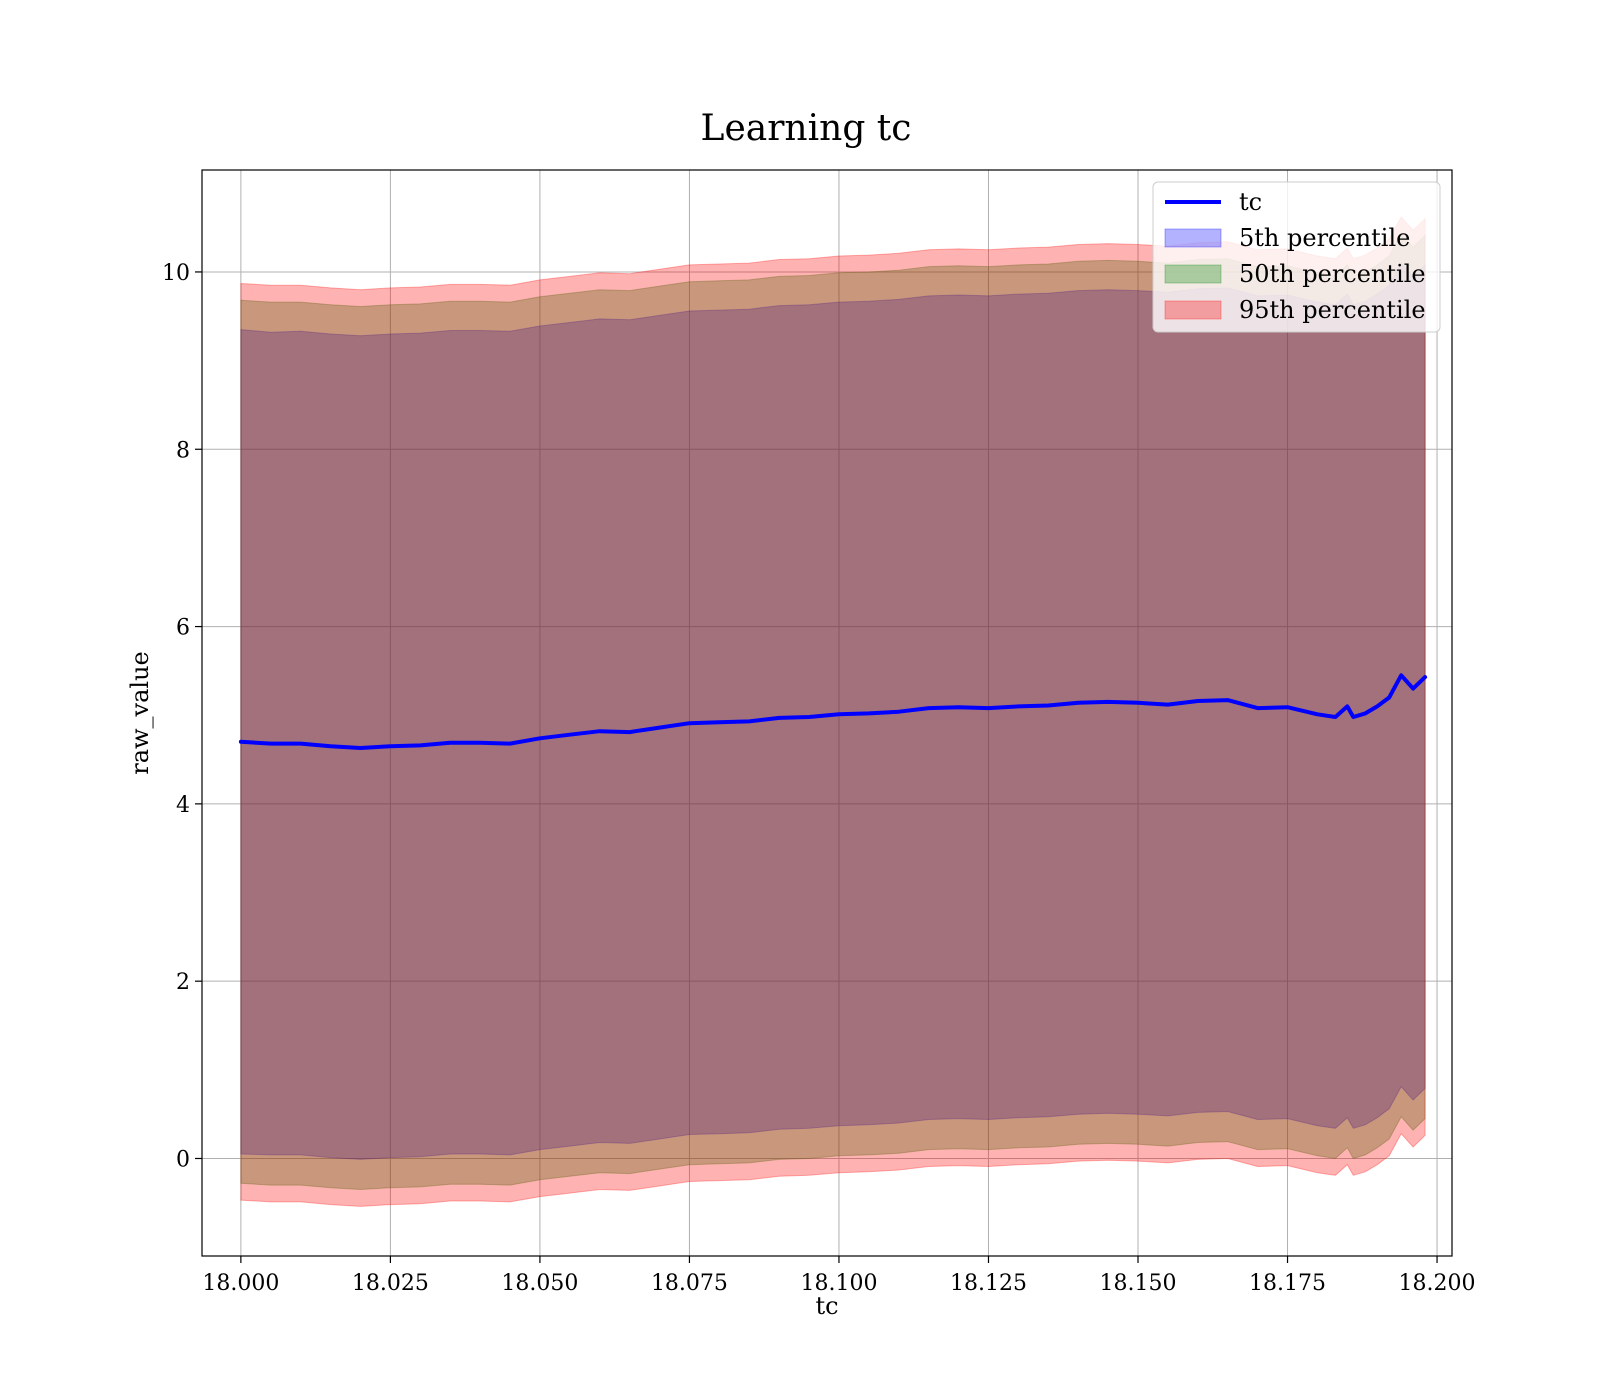  What do you see at coordinates (1287, 1283) in the screenshot?
I see `x-tick-label: 18.175` at bounding box center [1287, 1283].